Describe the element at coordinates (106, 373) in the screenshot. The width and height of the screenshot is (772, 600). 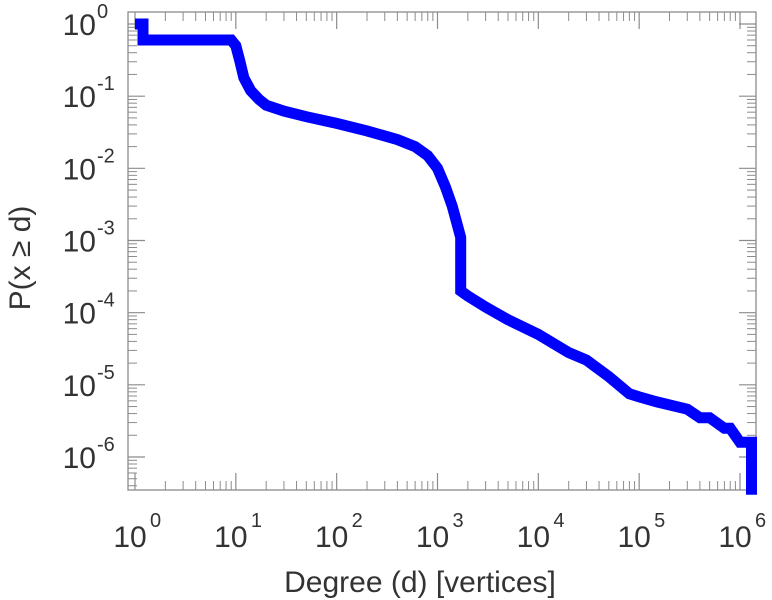
I see `y-tick-exponent: -5` at that location.